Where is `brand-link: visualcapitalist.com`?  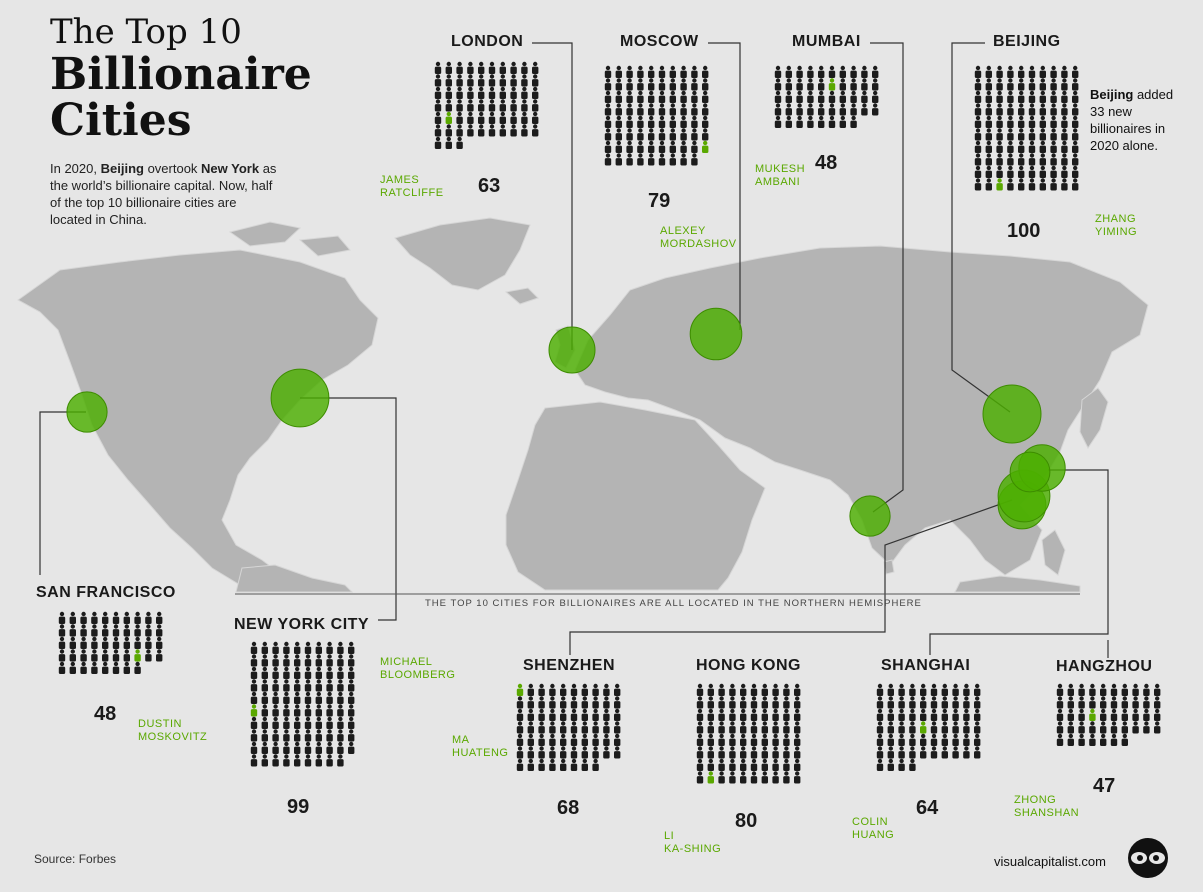
brand-link: visualcapitalist.com is located at coordinates (1050, 861).